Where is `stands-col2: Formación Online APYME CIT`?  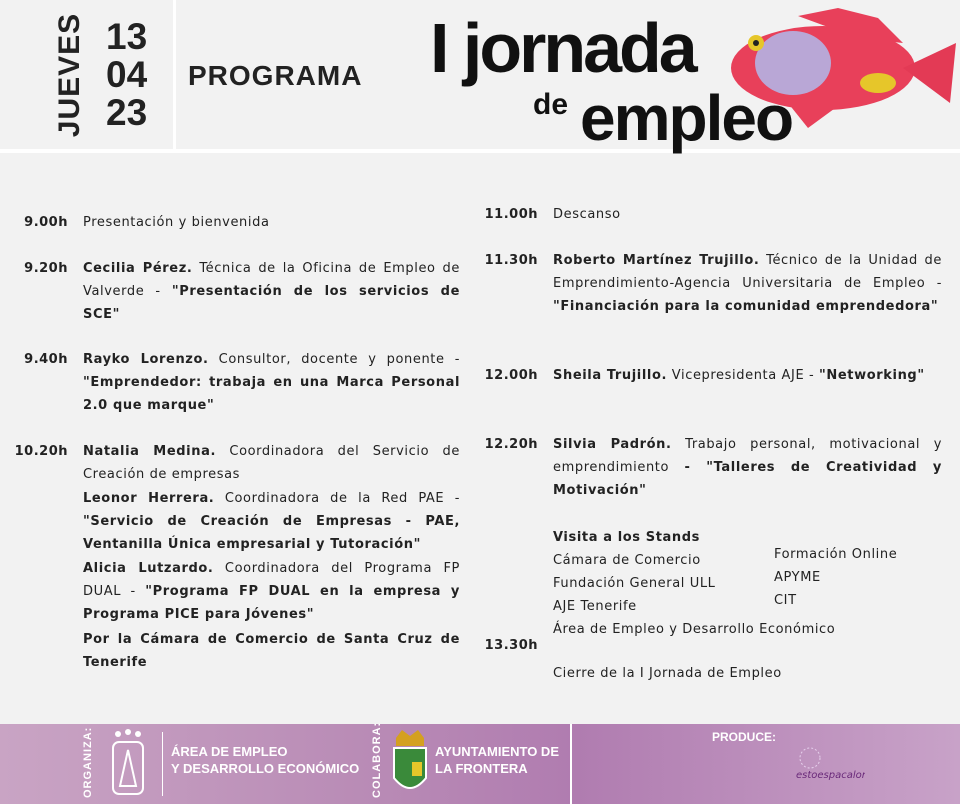
stands-col2: Formación Online APYME CIT is located at coordinates (835, 577).